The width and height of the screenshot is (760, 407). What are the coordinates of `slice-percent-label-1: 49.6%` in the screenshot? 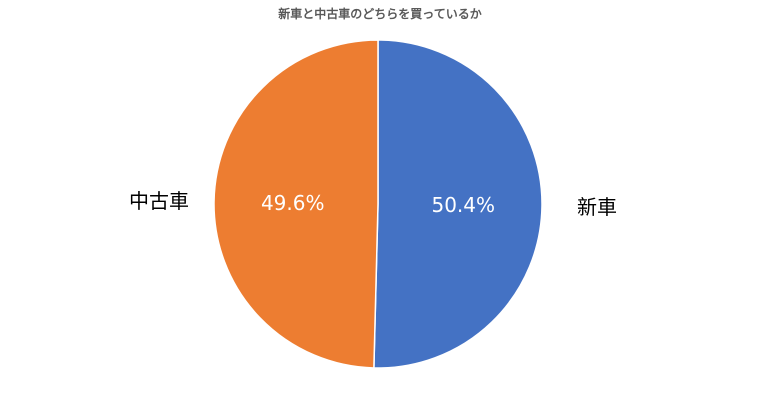 It's located at (293, 203).